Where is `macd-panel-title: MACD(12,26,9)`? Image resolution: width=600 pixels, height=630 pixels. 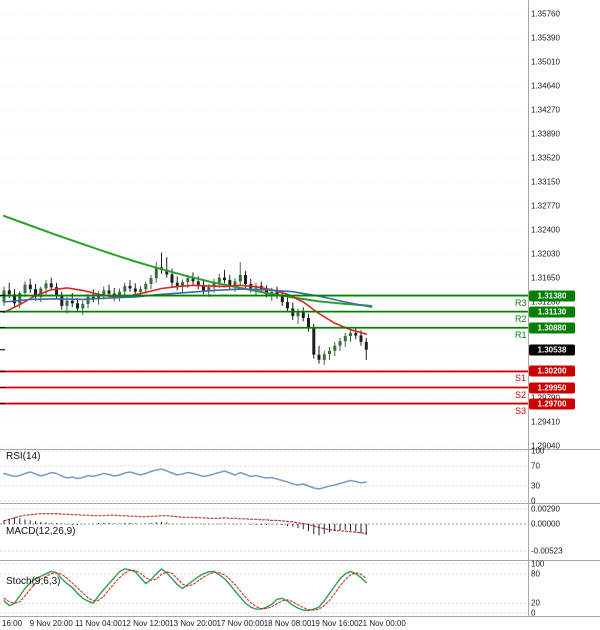 macd-panel-title: MACD(12,26,9) is located at coordinates (41, 531).